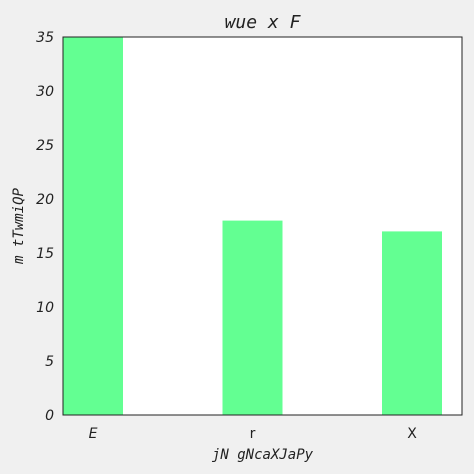  Describe the element at coordinates (93, 226) in the screenshot. I see `bar-E` at that location.